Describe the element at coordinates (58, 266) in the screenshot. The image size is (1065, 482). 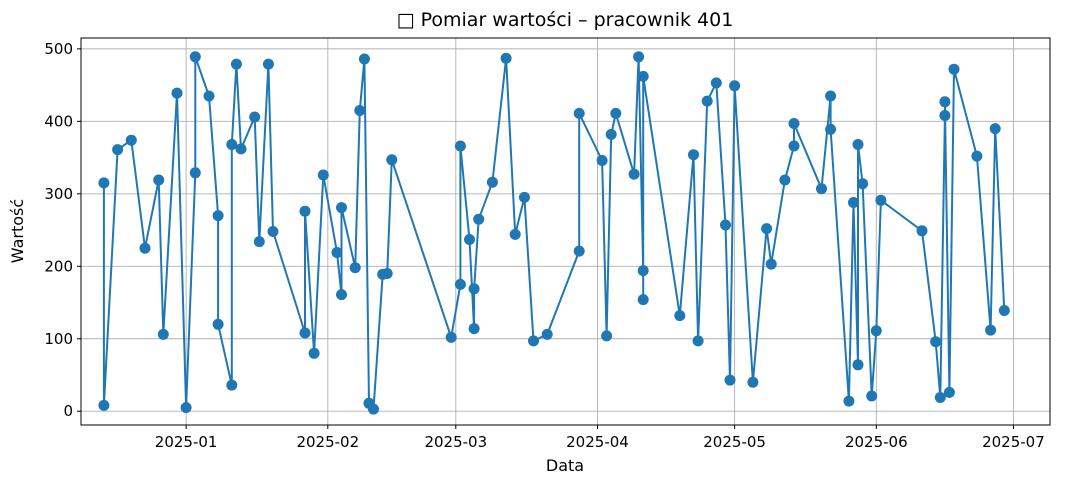
I see `y-tick-label: 200` at that location.